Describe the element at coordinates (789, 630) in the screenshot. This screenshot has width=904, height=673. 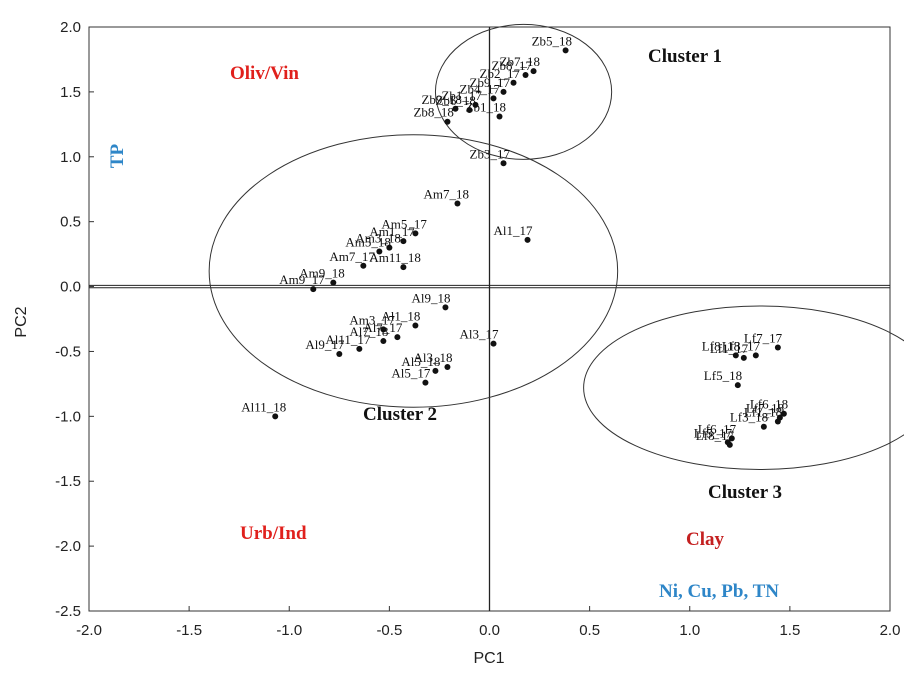
I see `x-tick-label: 1.5` at that location.